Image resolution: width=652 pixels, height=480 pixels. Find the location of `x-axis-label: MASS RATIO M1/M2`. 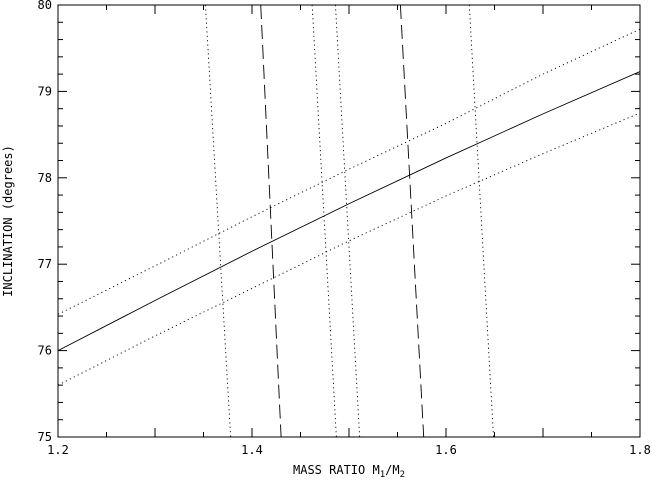

x-axis-label: MASS RATIO M1/M2 is located at coordinates (349, 471).